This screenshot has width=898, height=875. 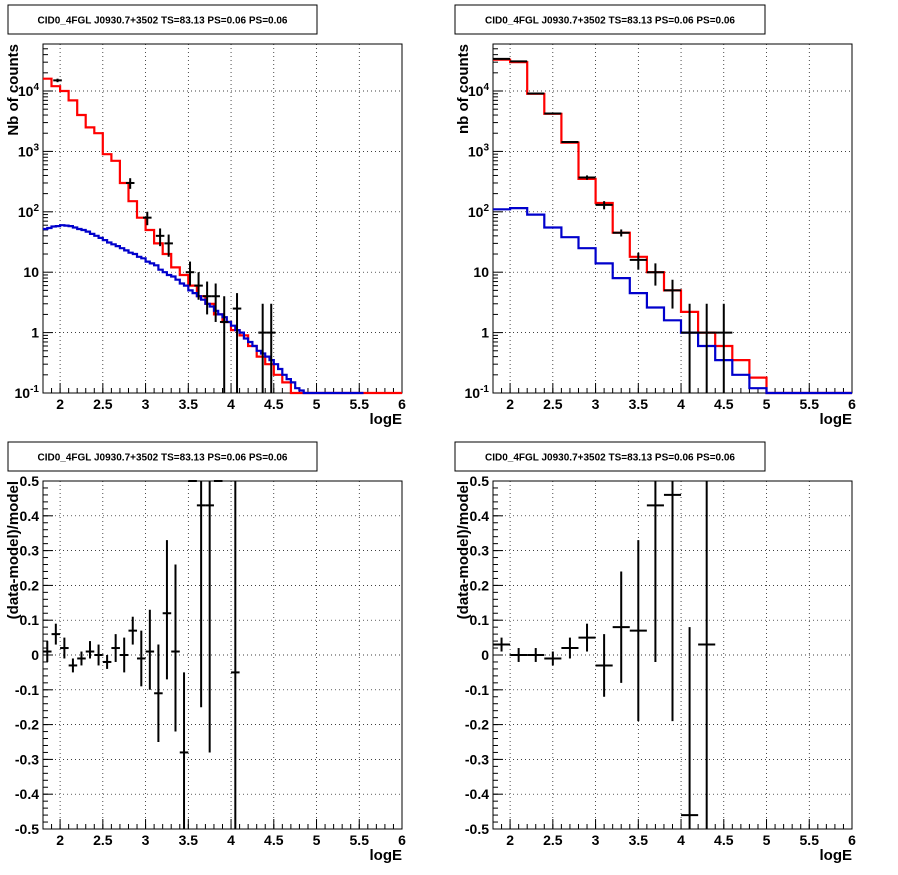 I want to click on y-axis-label: Nb of counts, so click(x=13, y=90).